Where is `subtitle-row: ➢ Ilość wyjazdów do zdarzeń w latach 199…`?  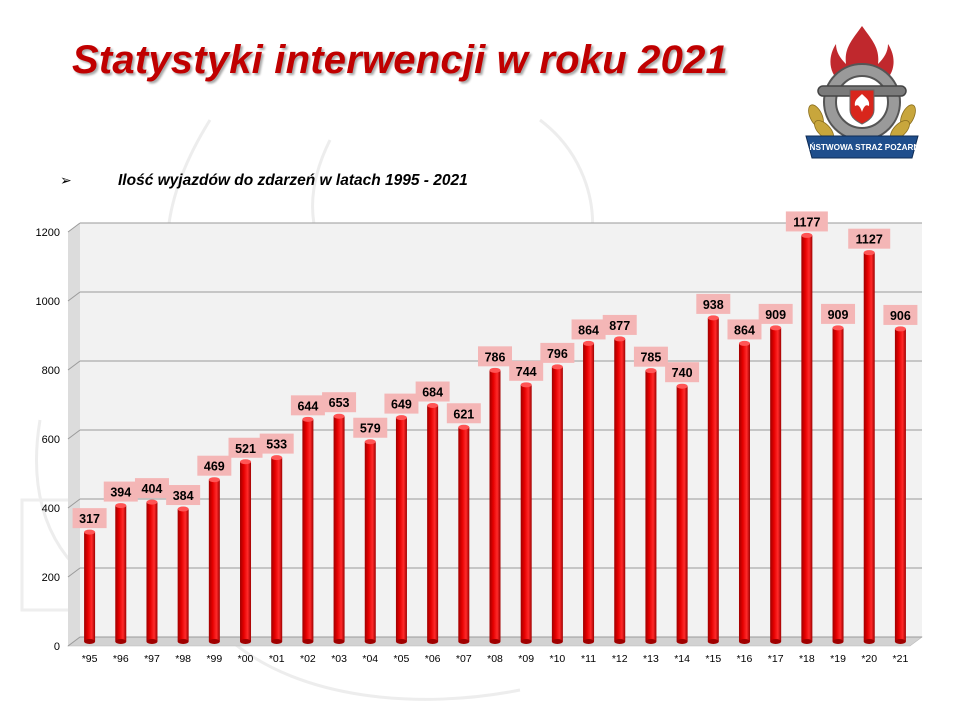
subtitle-row: ➢ Ilość wyjazdów do zdarzeń w latach 199… is located at coordinates (264, 181).